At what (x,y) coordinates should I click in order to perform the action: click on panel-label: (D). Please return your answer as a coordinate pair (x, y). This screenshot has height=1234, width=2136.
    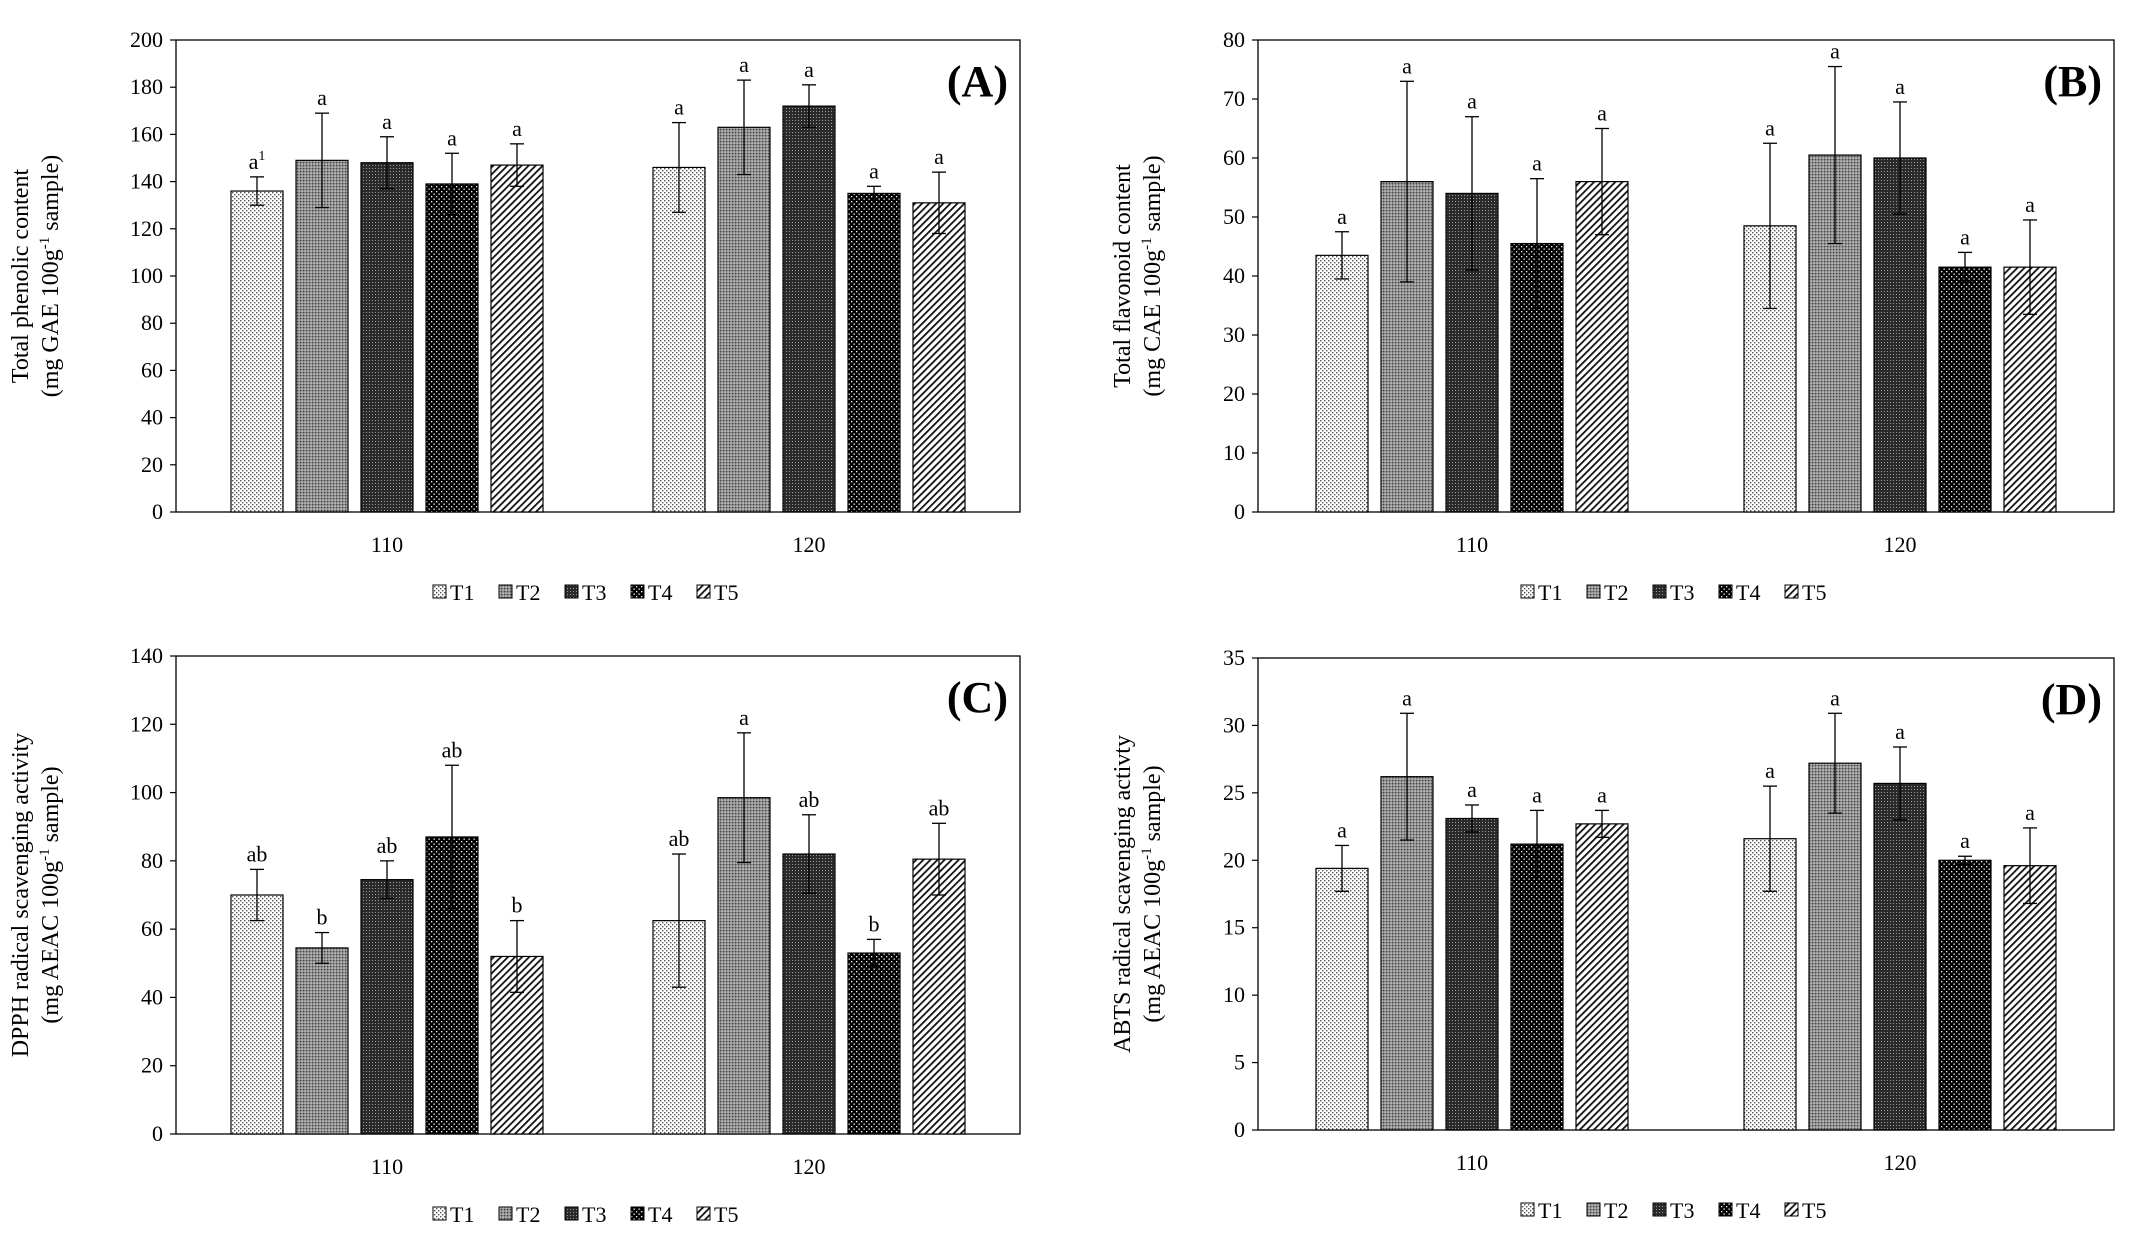
    Looking at the image, I should click on (2071, 699).